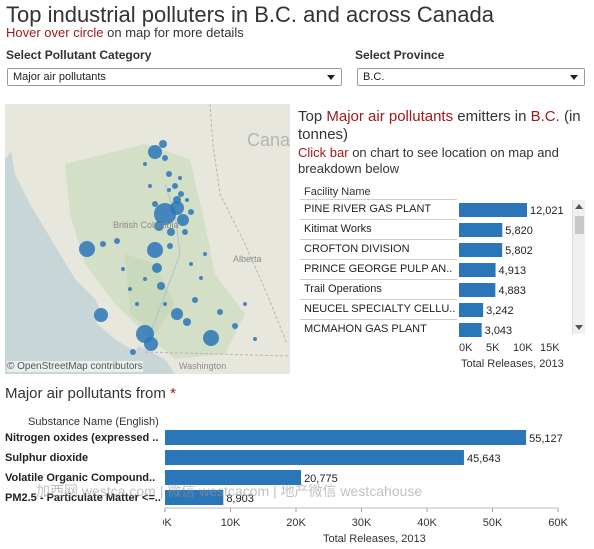 This screenshot has height=549, width=594. What do you see at coordinates (378, 229) in the screenshot?
I see `facility-row-label: Kitimat Works` at bounding box center [378, 229].